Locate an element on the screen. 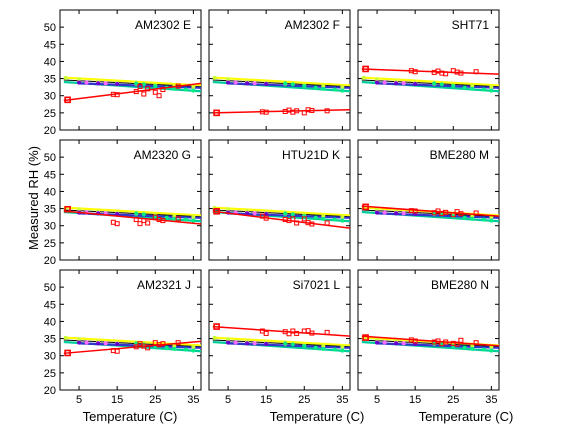  y-tick-label: 40 is located at coordinates (50, 322).